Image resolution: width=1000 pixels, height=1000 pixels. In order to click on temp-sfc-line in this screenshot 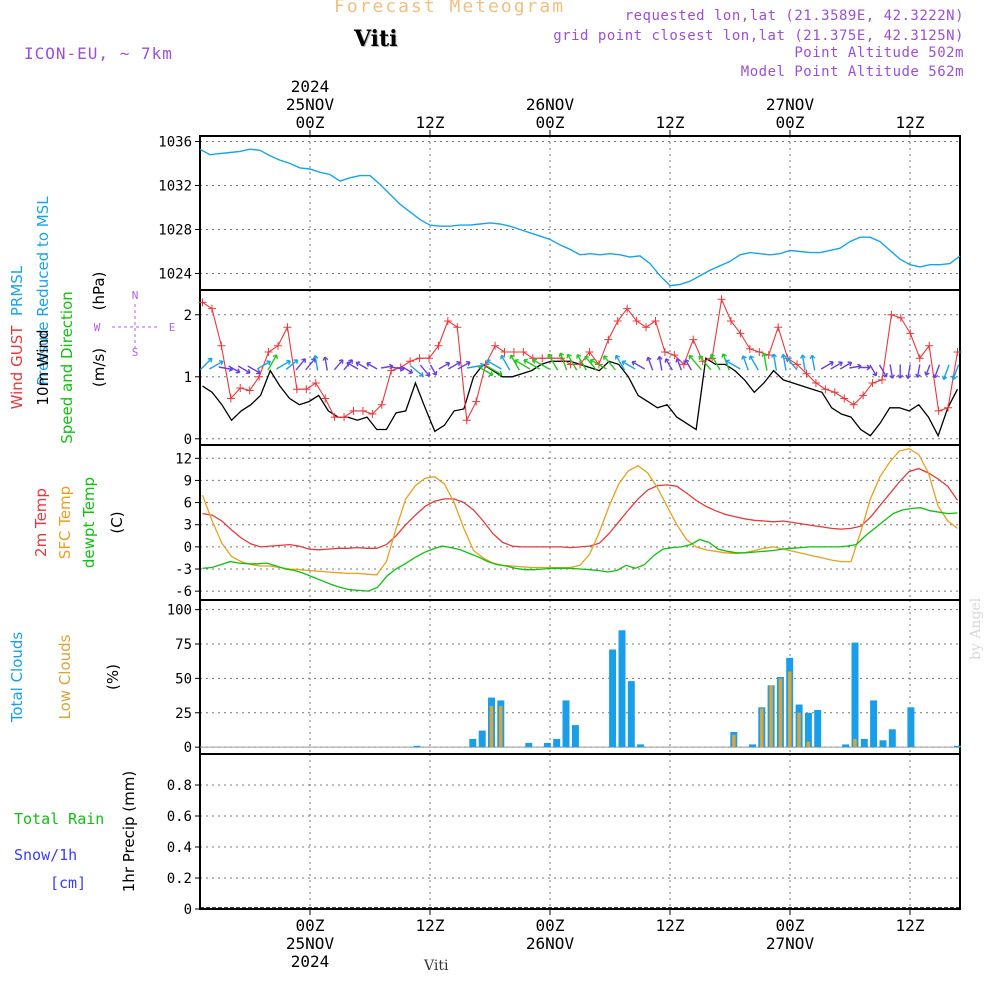, I will do `click(579, 512)`.